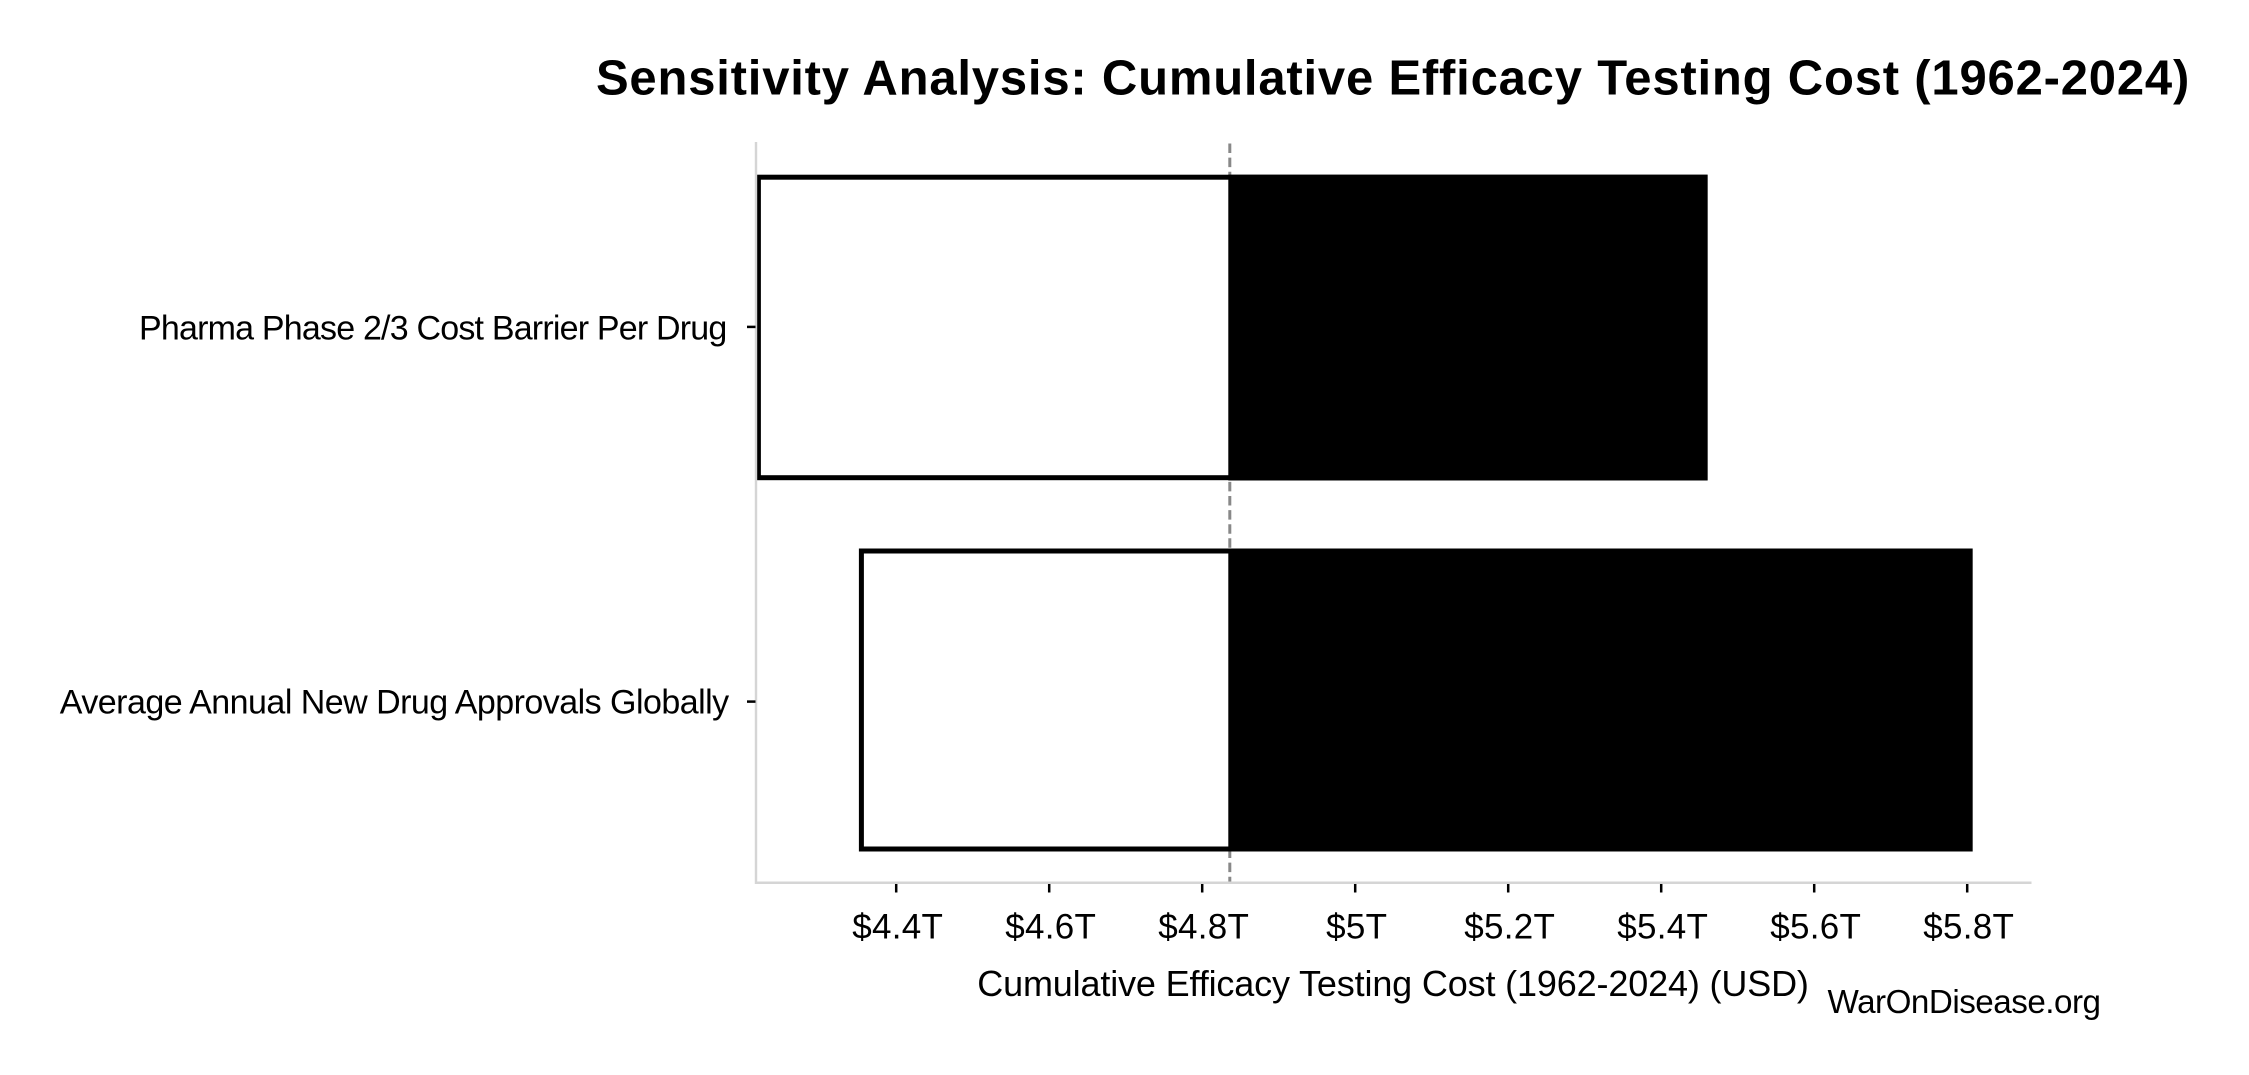  Describe the element at coordinates (1356, 927) in the screenshot. I see `svg-text: $5T` at that location.